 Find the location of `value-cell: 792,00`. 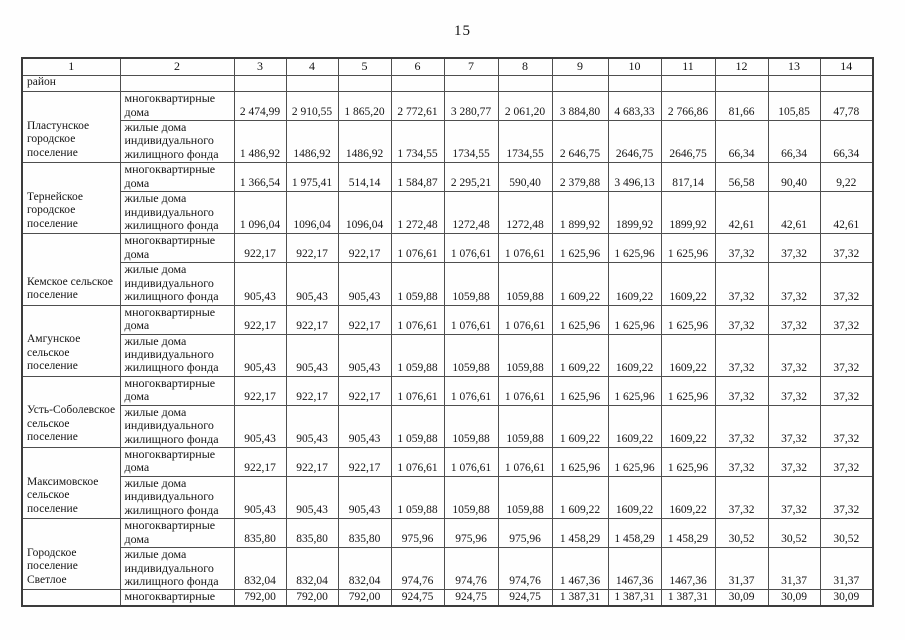

value-cell: 792,00 is located at coordinates (364, 598).